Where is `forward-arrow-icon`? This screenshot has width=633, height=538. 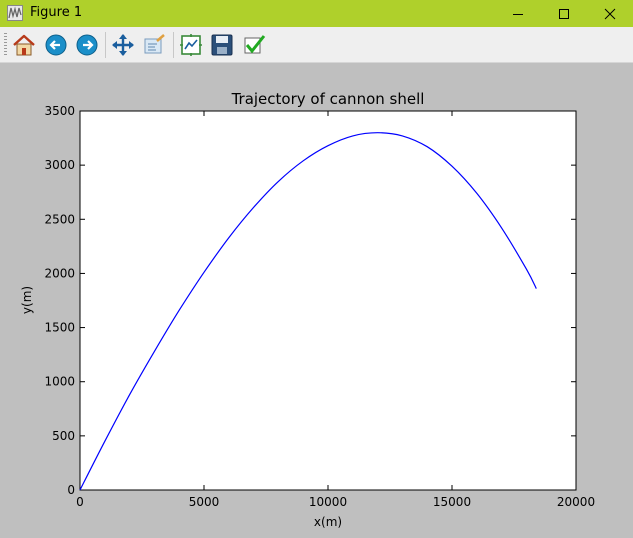 forward-arrow-icon is located at coordinates (87, 45).